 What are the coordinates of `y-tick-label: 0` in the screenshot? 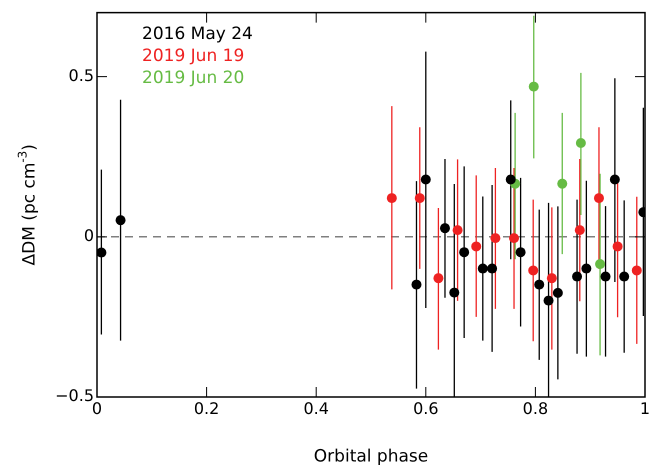 It's located at (89, 235).